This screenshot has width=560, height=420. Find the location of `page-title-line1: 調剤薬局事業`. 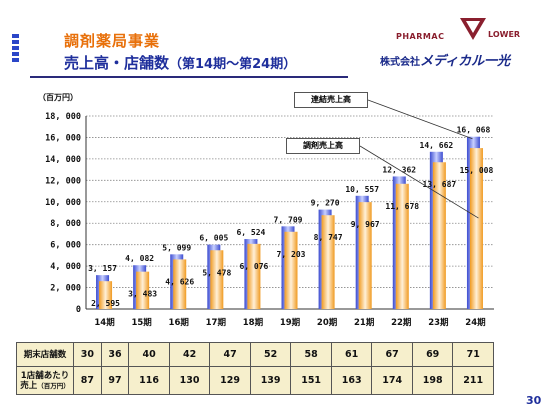

page-title-line1: 調剤薬局事業 is located at coordinates (112, 41).